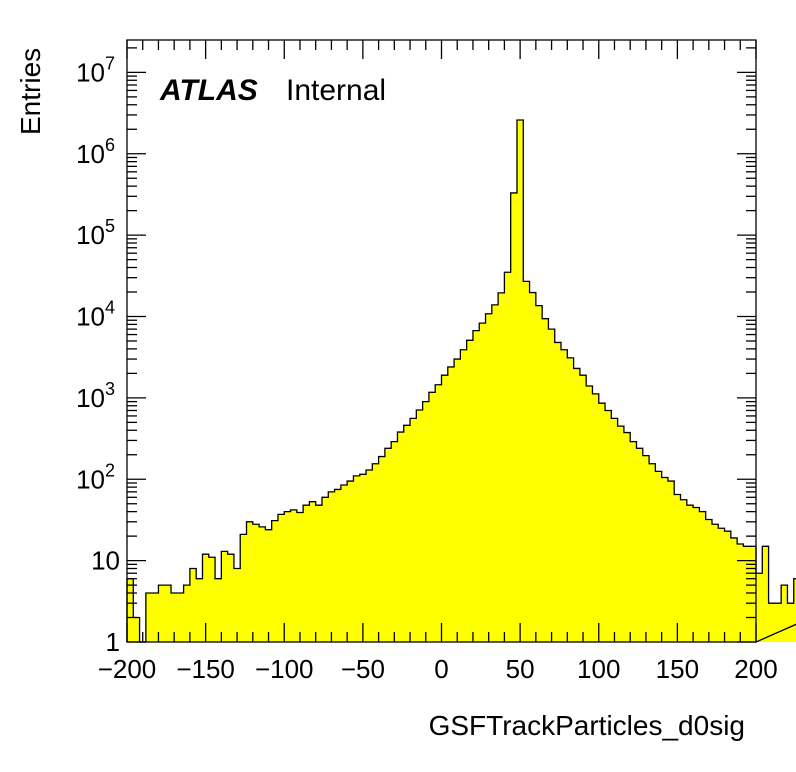 This screenshot has height=772, width=796. I want to click on y-tick-exponent: 3, so click(110, 389).